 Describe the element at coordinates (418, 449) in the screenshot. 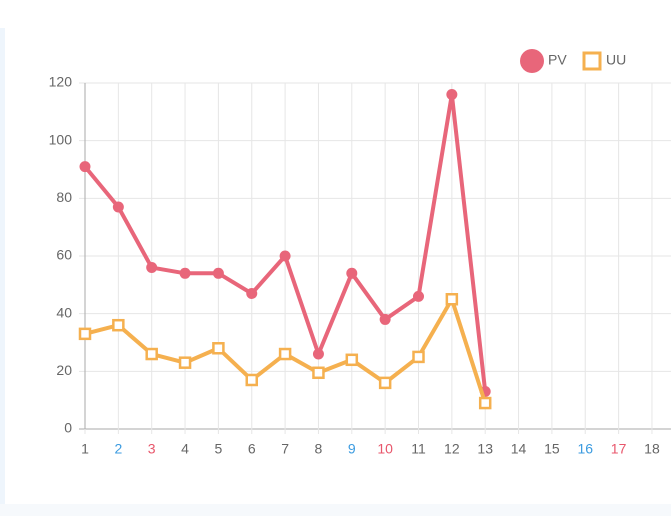

I see `x-tick-label: 11` at that location.